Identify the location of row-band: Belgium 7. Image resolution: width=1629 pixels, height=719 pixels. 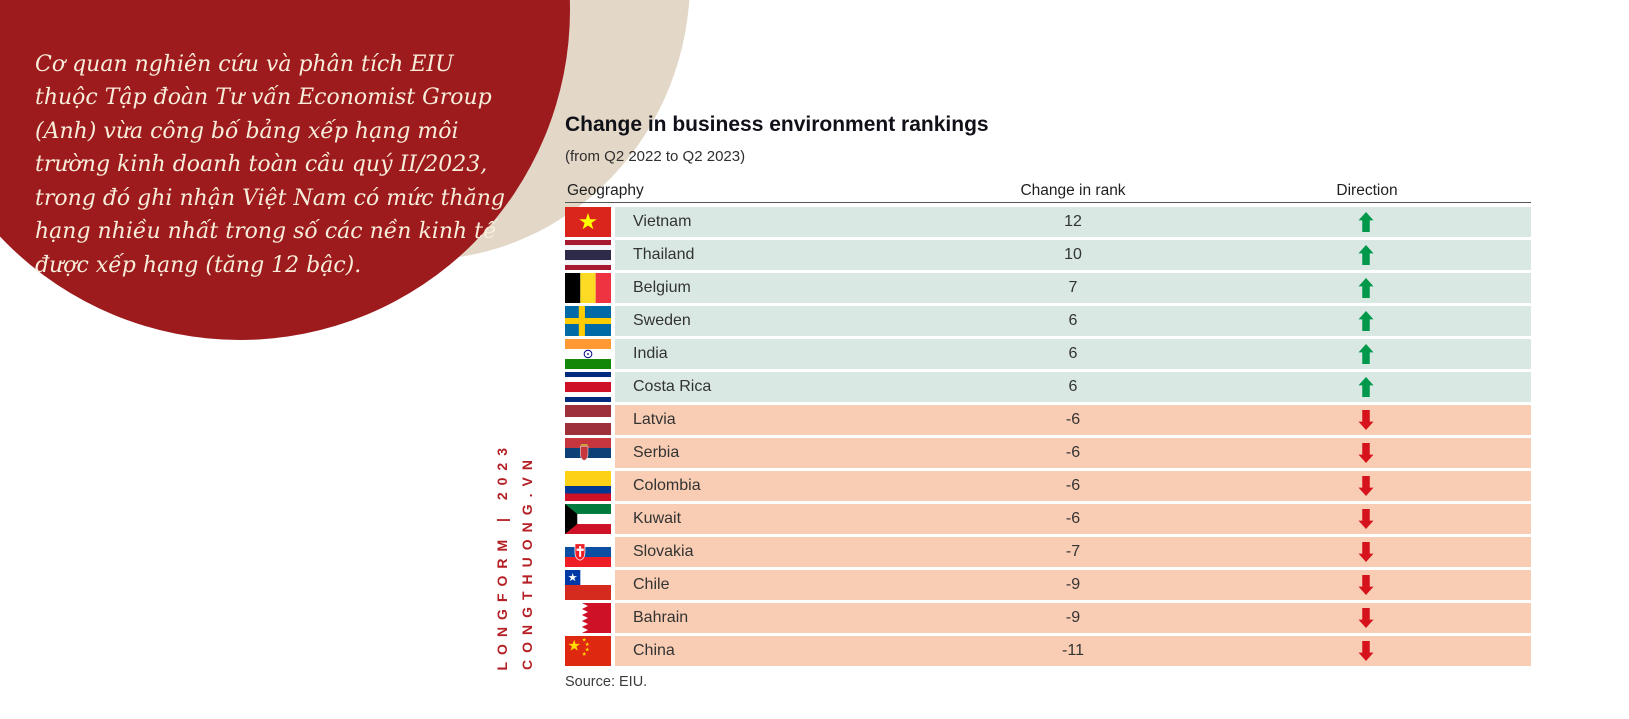
(1073, 288).